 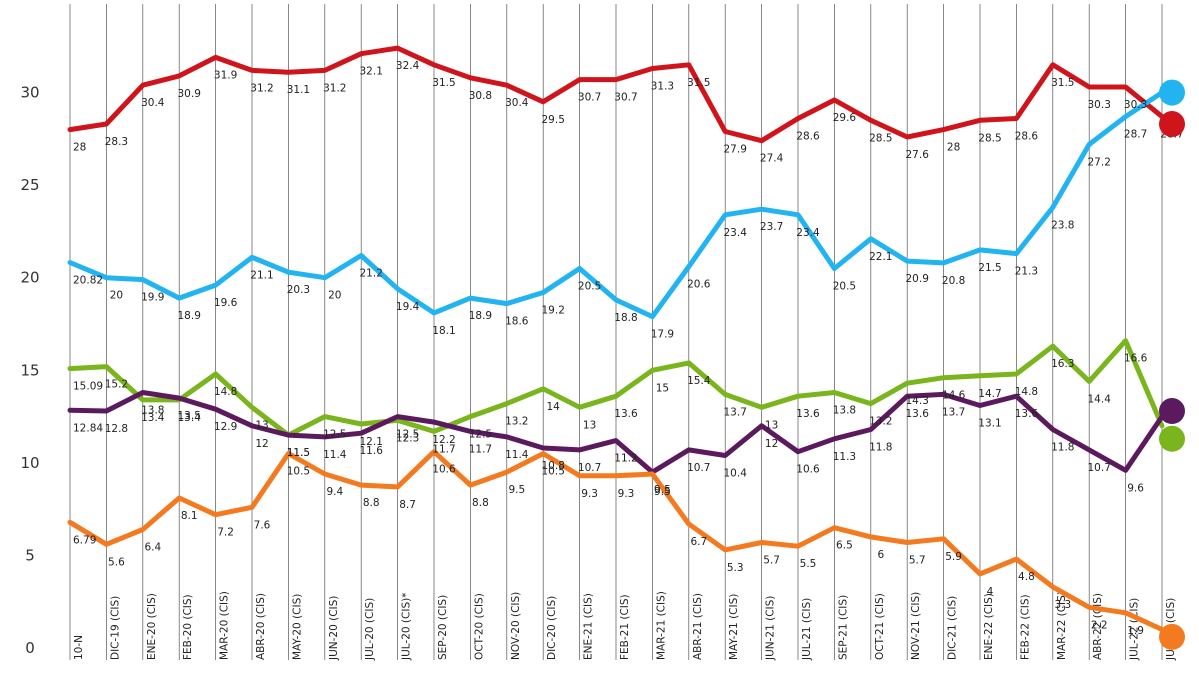 I want to click on data-label-orange-16: 9.5, so click(x=662, y=492).